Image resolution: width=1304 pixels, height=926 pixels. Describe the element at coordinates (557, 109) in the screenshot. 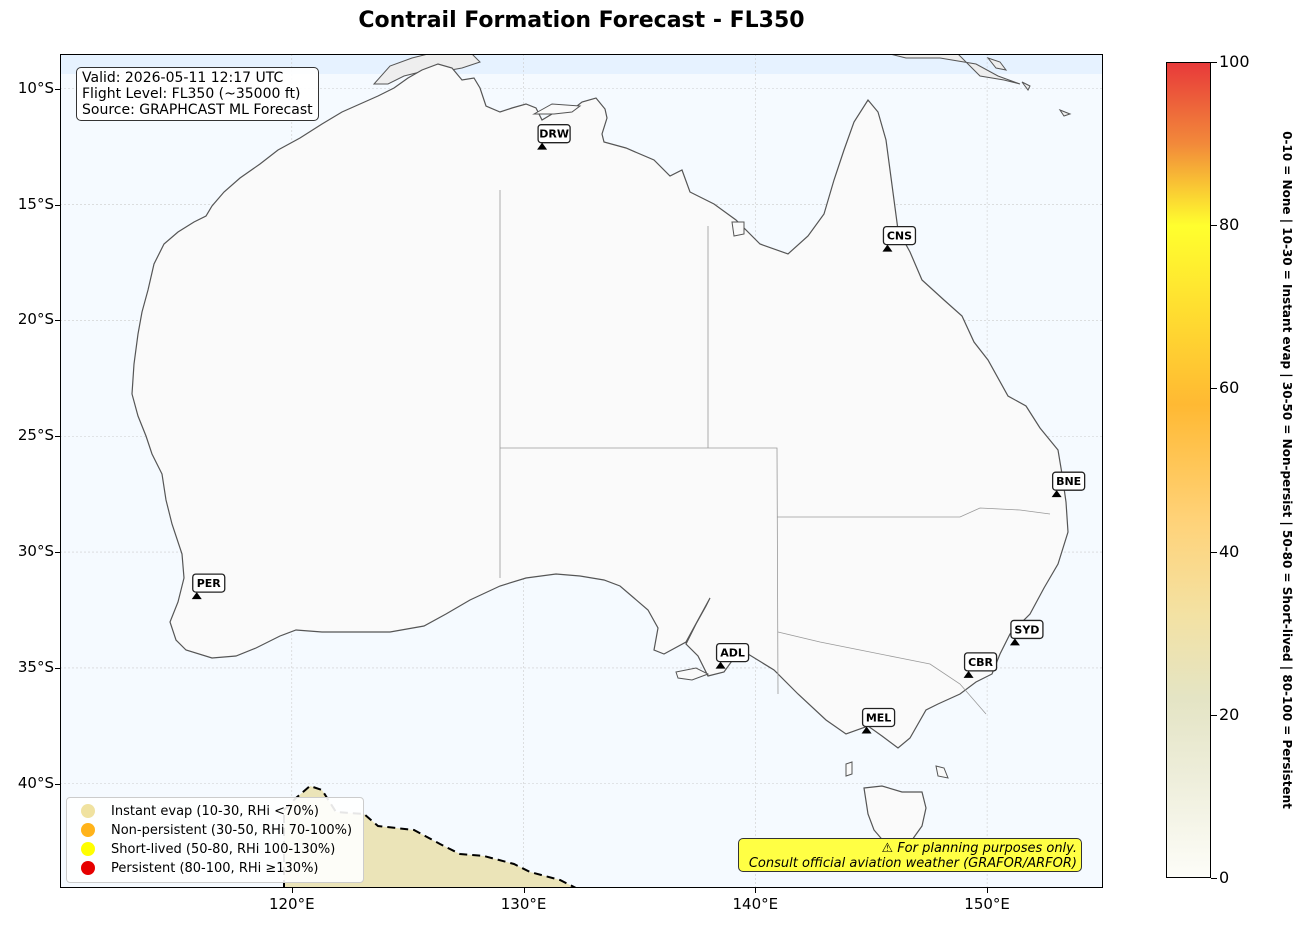

I see `melville-island` at that location.